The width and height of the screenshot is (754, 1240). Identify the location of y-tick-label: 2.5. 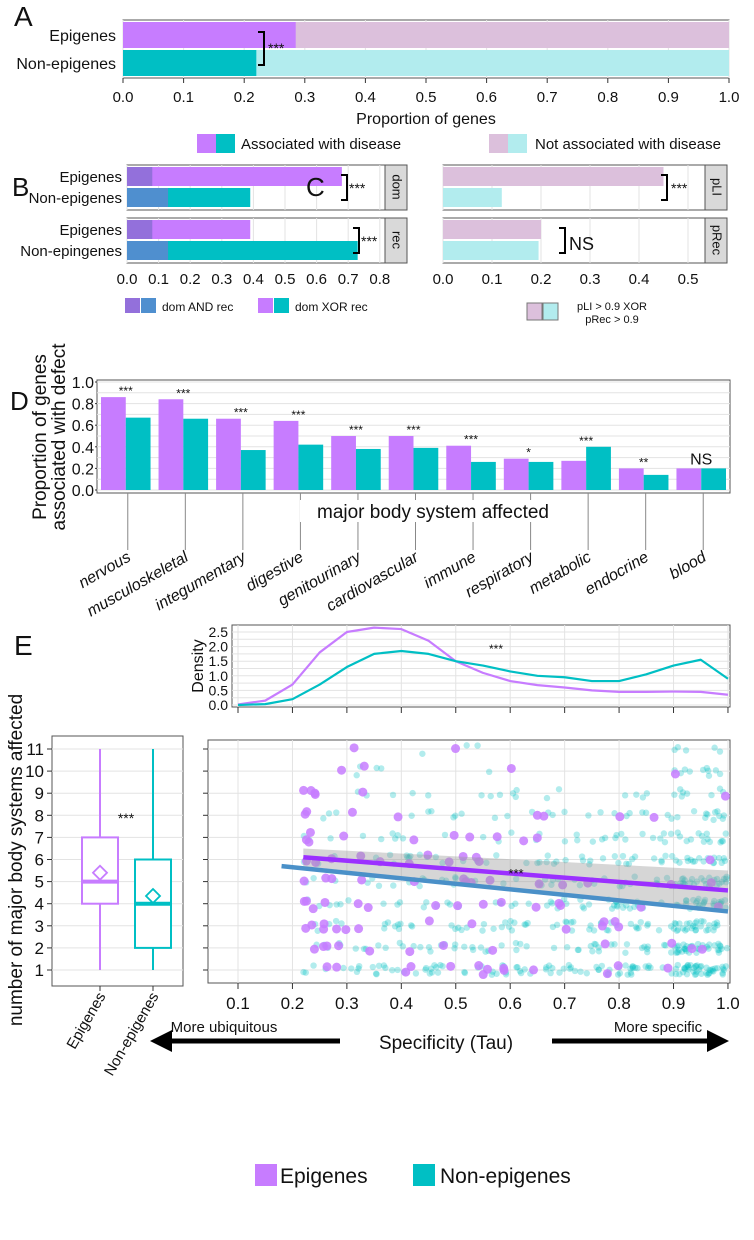
(219, 632).